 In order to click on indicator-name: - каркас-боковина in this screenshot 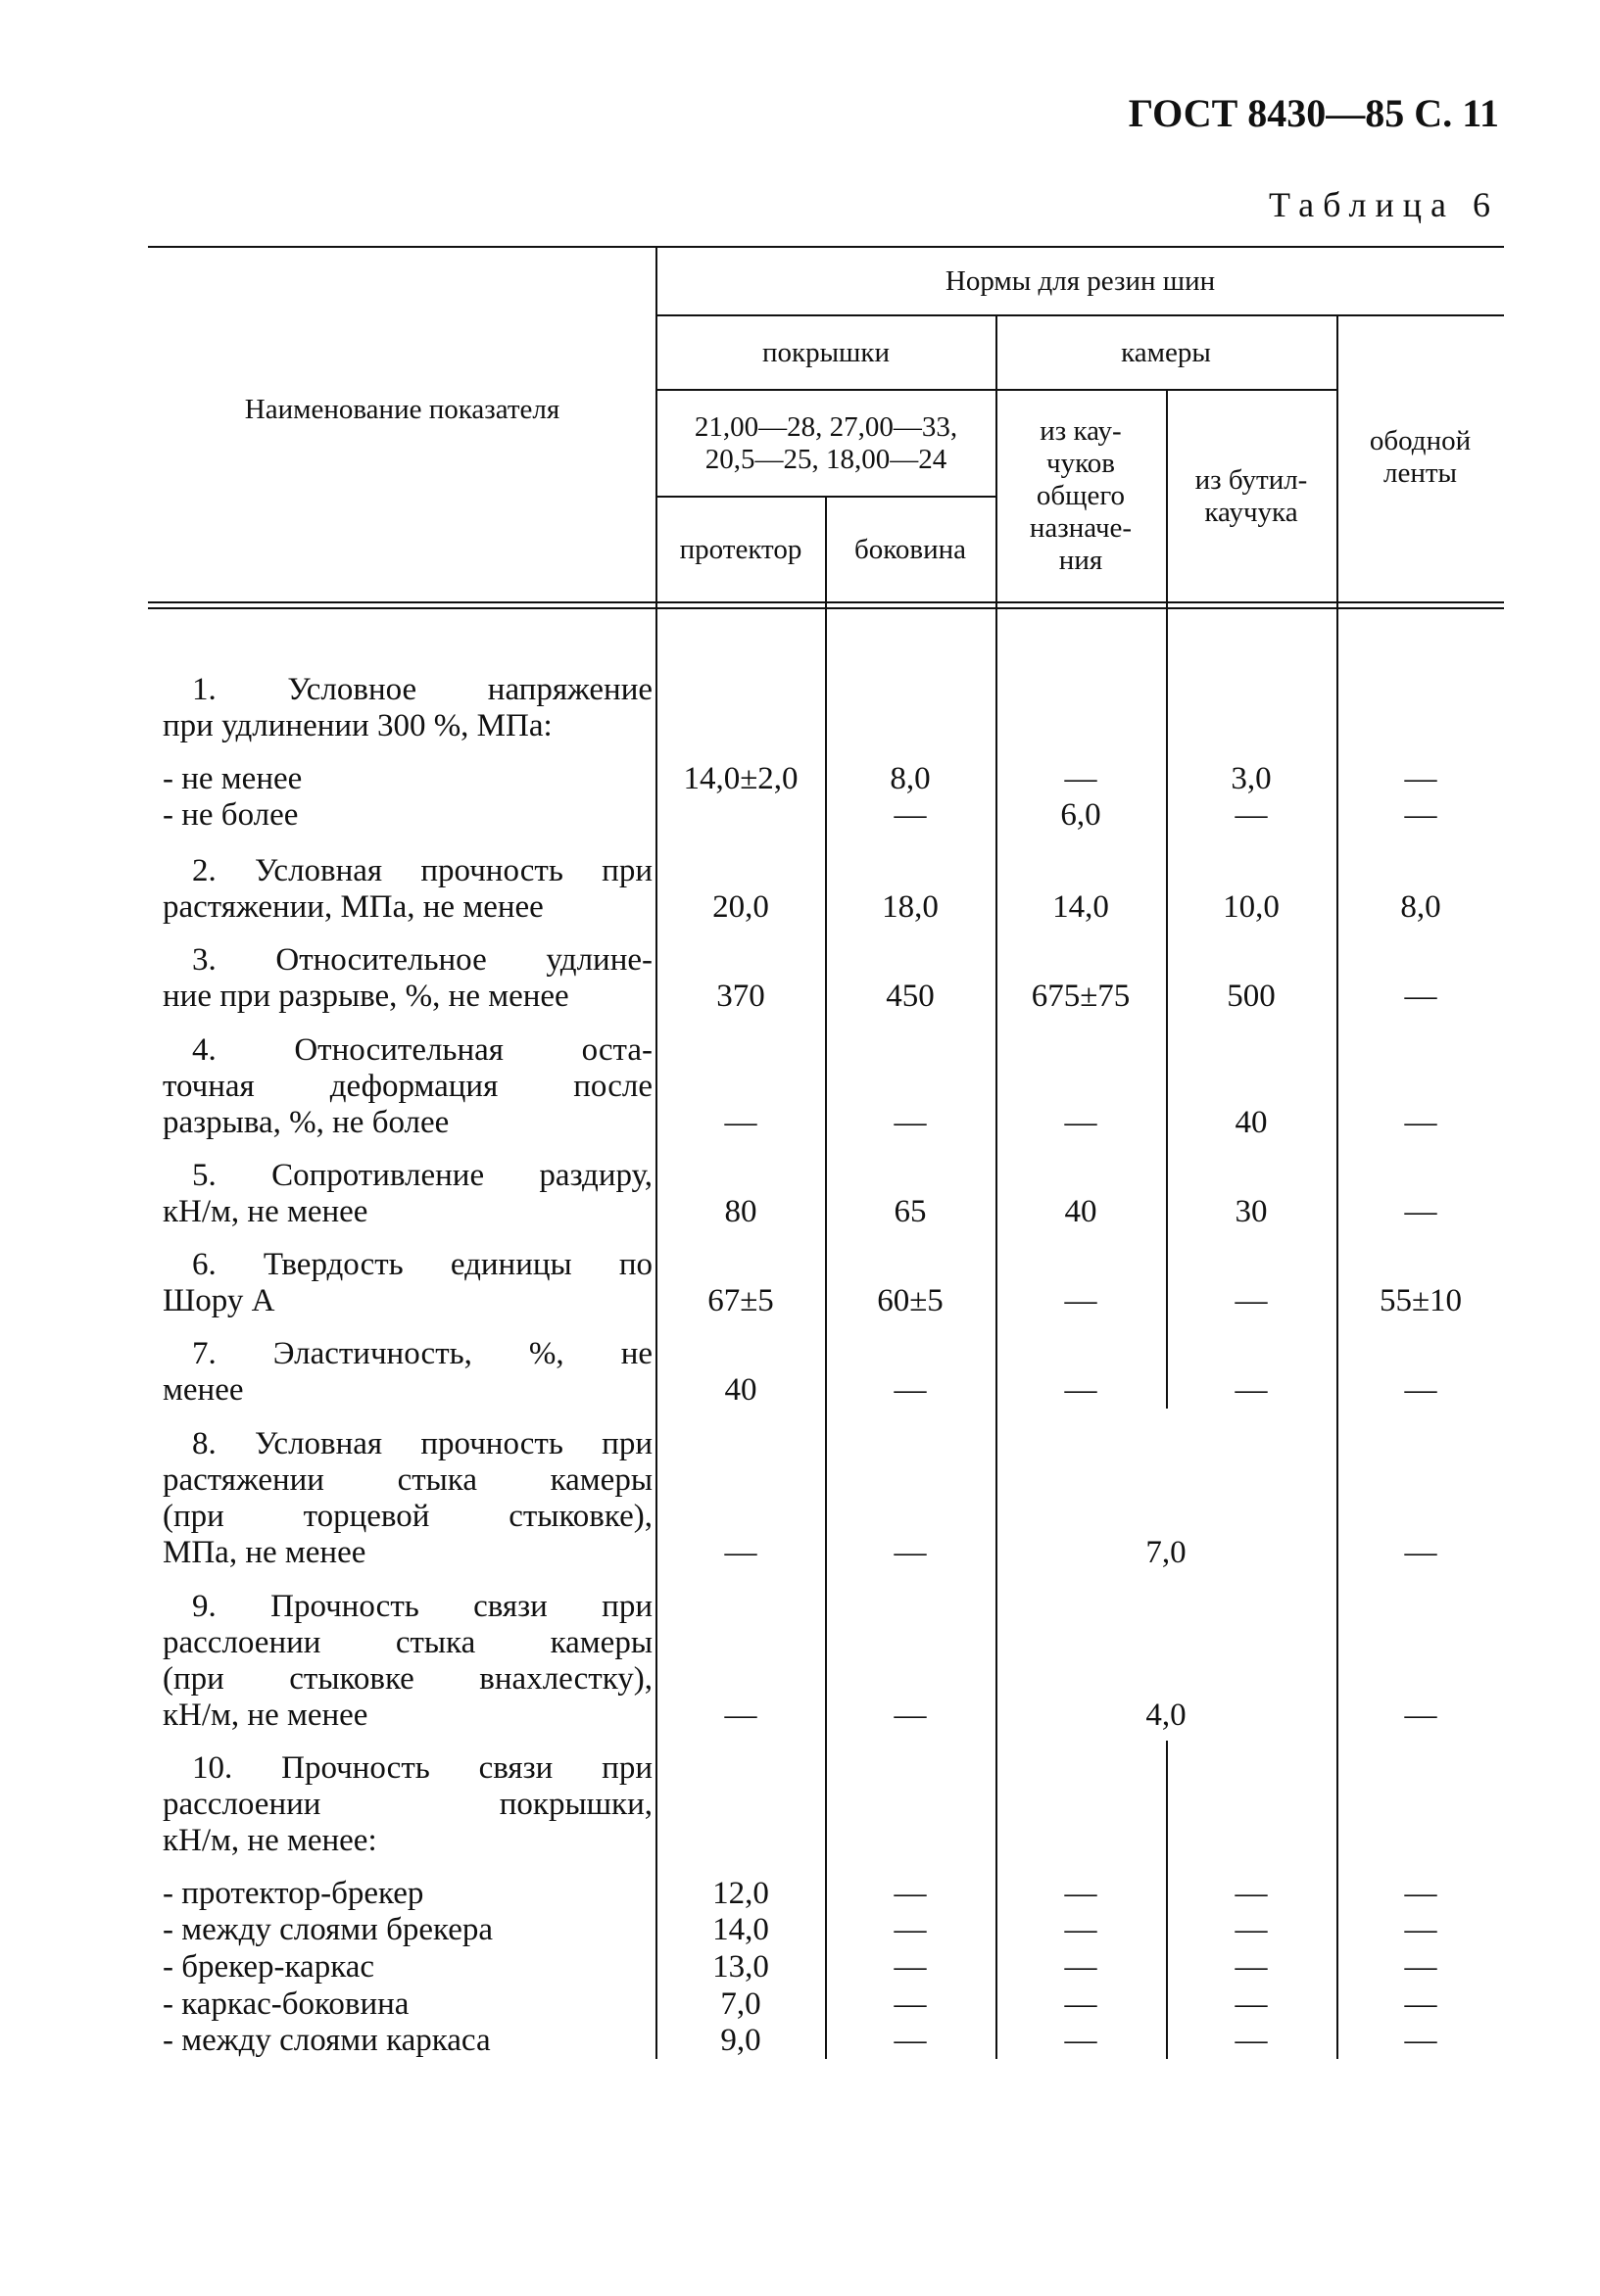, I will do `click(408, 2004)`.